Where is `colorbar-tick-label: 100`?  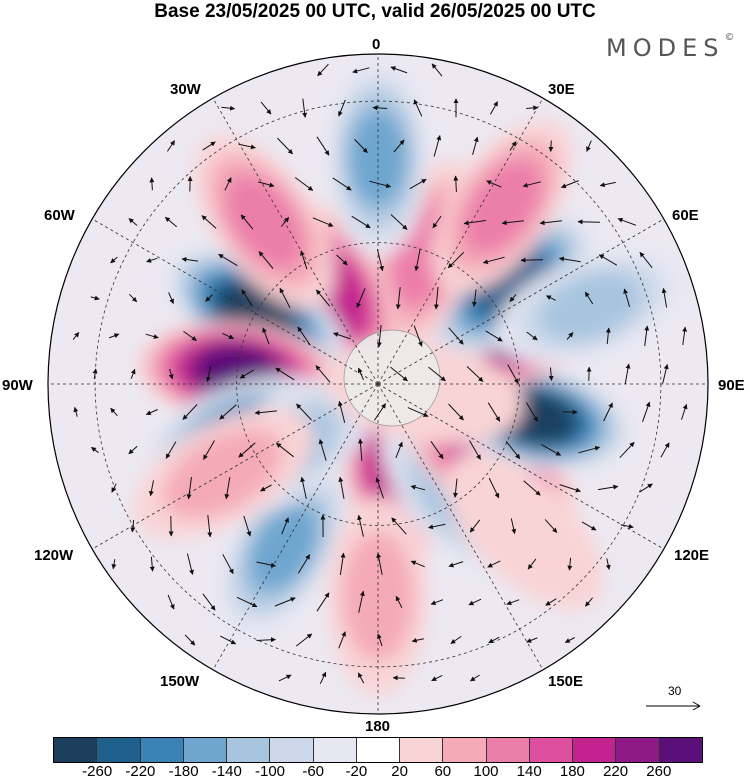 colorbar-tick-label: 100 is located at coordinates (486, 771).